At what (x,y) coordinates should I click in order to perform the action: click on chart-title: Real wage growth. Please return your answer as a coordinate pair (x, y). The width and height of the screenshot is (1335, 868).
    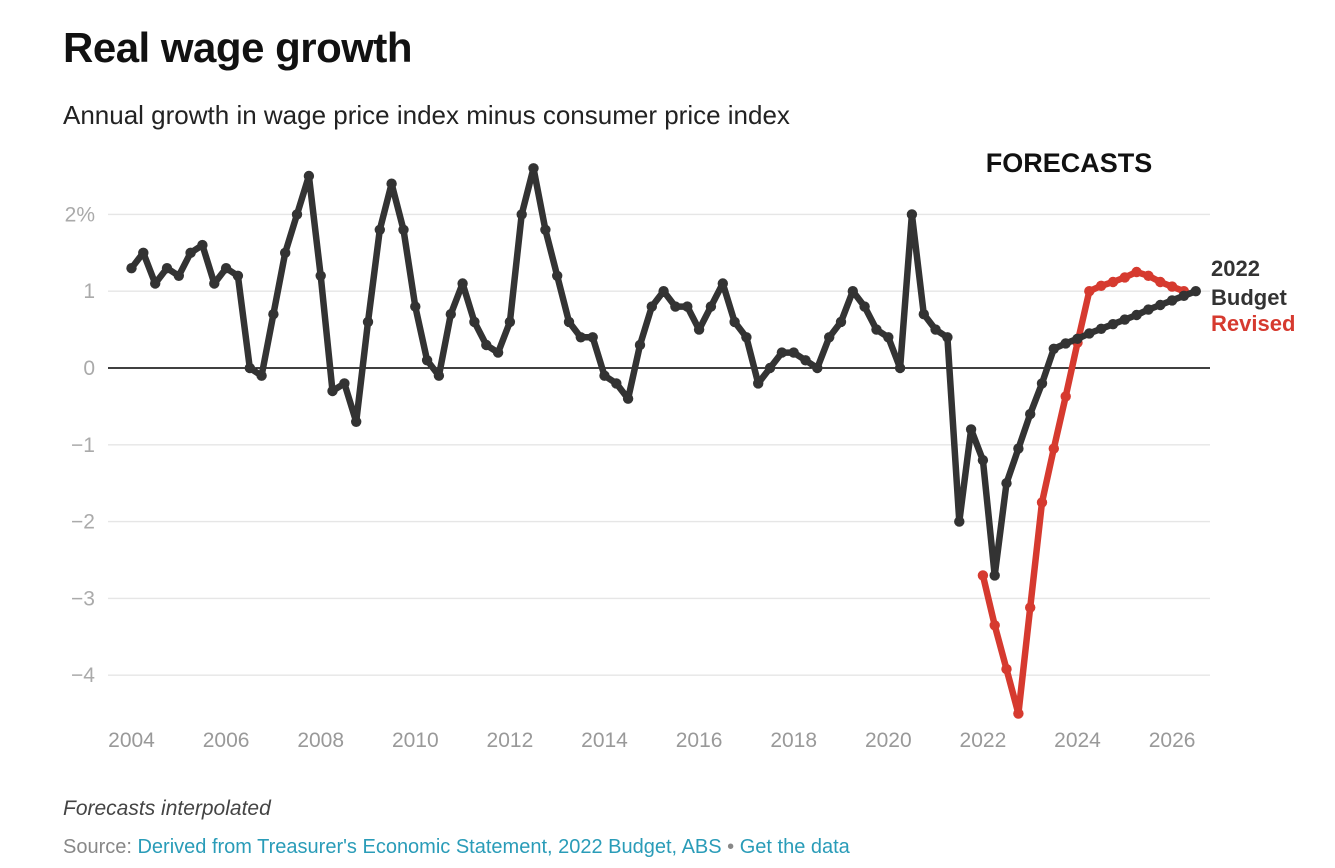
    Looking at the image, I should click on (238, 47).